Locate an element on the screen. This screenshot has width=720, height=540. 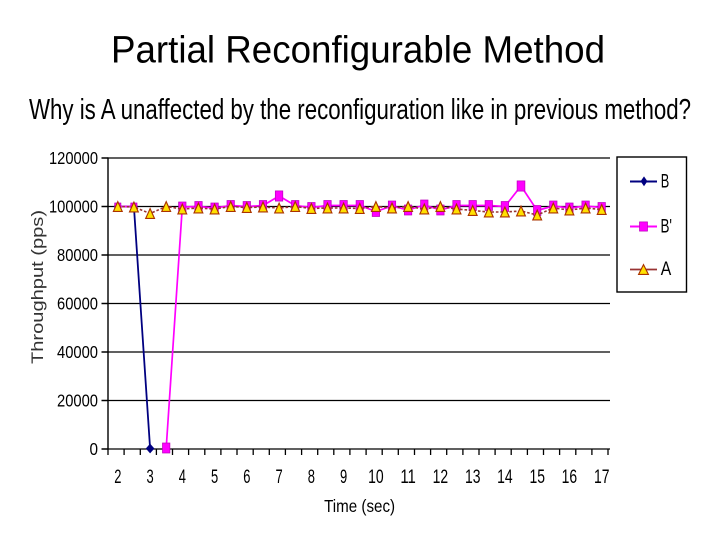
svg-text: A is located at coordinates (666, 269).